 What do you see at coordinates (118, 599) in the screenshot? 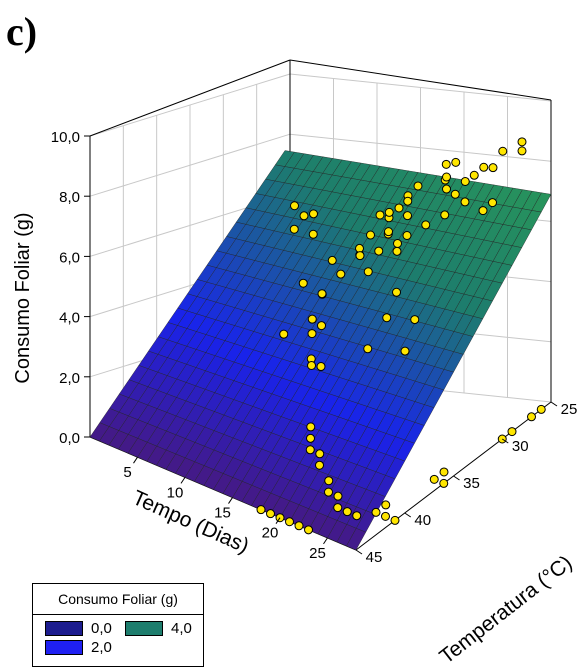
I see `legend-title: Consumo Foliar (g)` at bounding box center [118, 599].